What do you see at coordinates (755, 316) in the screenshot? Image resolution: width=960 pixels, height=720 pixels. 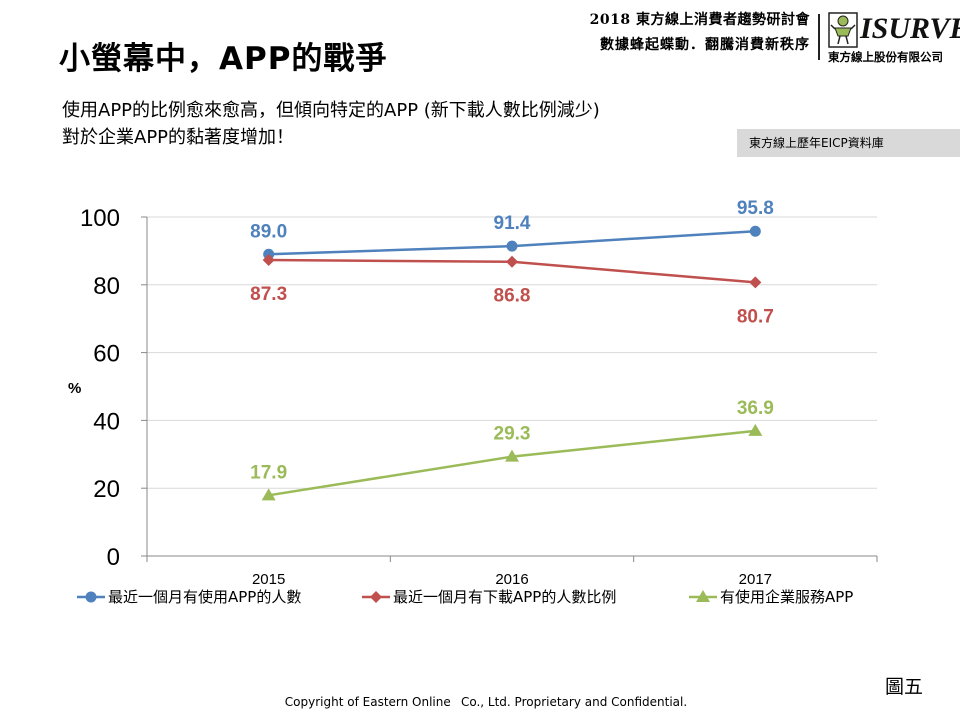 I see `data-label: 80.7` at bounding box center [755, 316].